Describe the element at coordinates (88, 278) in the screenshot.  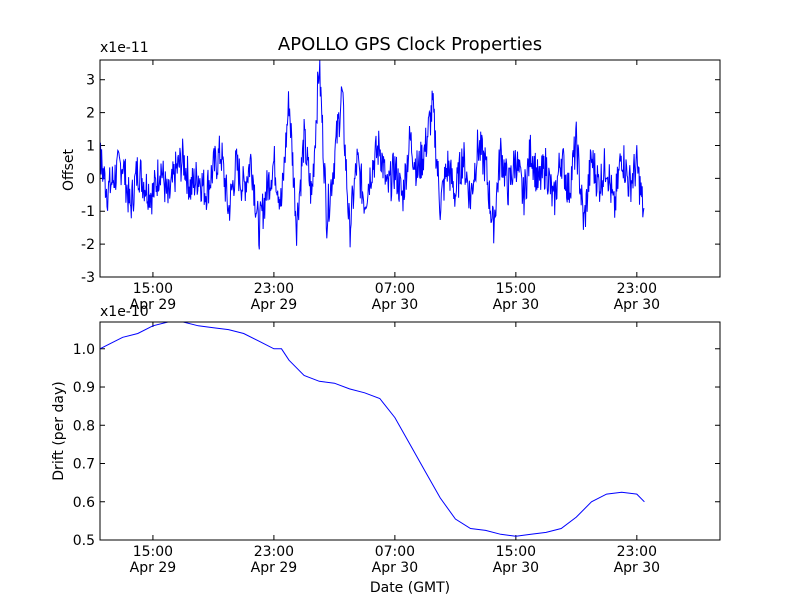
I see `y-tick-label: -3` at that location.